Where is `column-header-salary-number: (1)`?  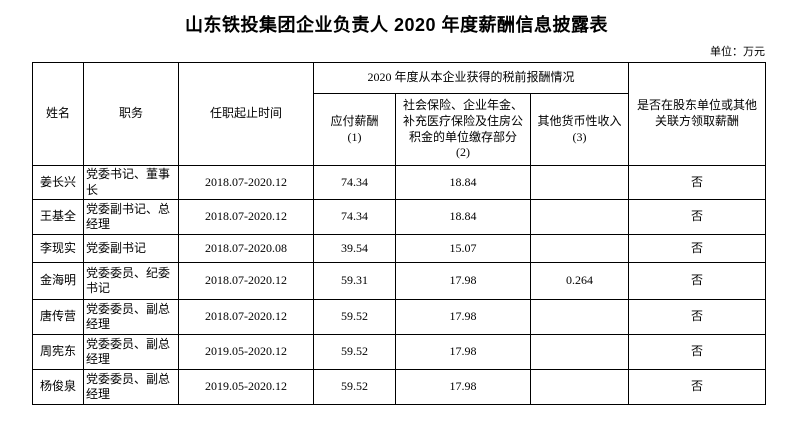 column-header-salary-number: (1) is located at coordinates (354, 136).